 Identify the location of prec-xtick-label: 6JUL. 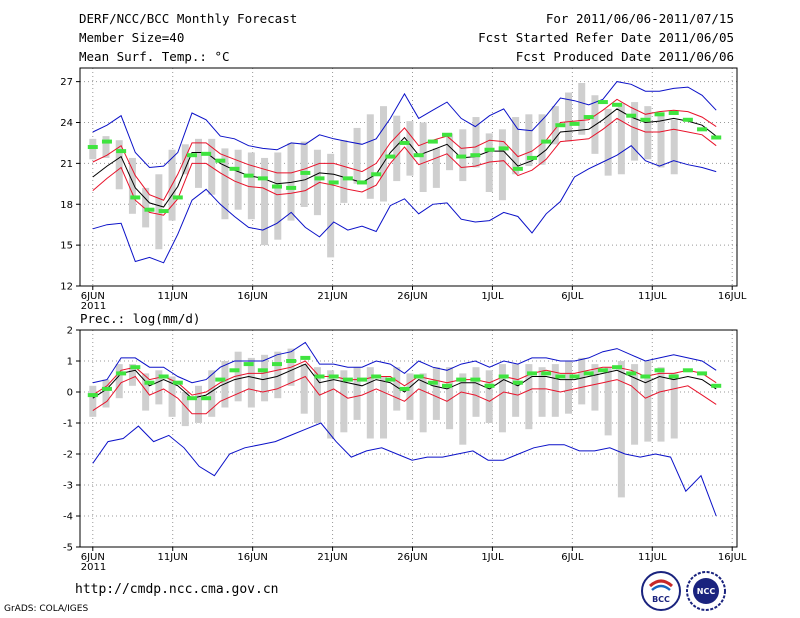
(572, 557).